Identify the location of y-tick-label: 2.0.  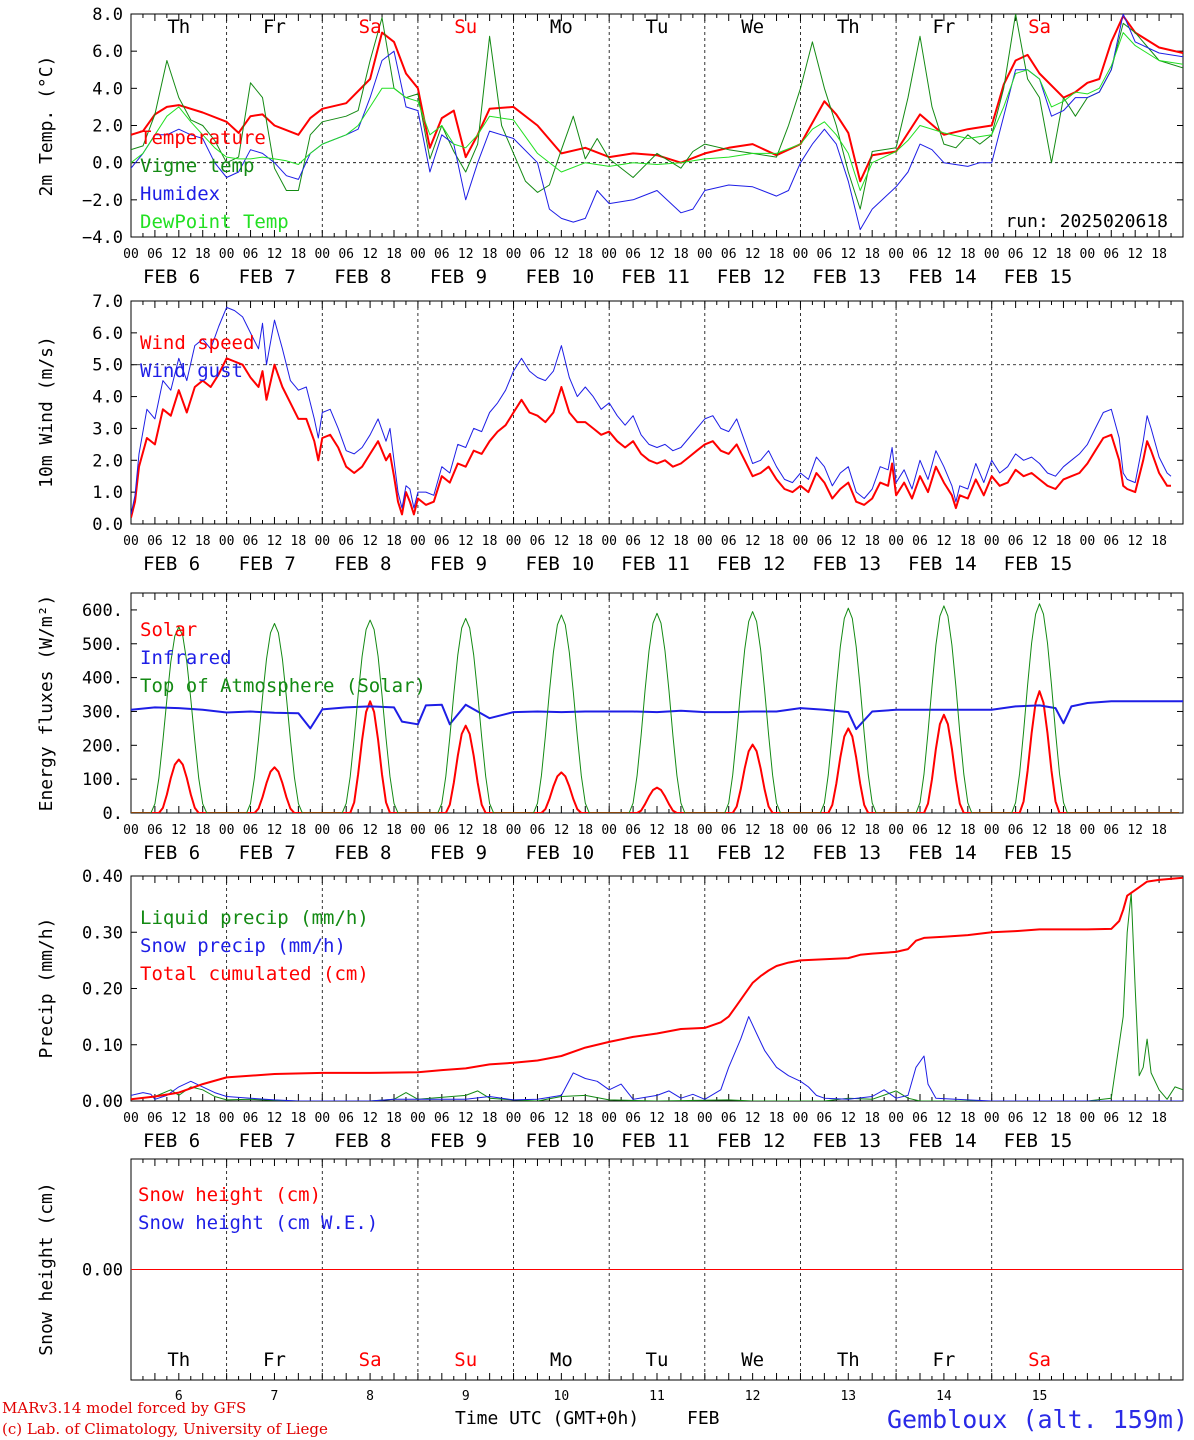
(107, 461).